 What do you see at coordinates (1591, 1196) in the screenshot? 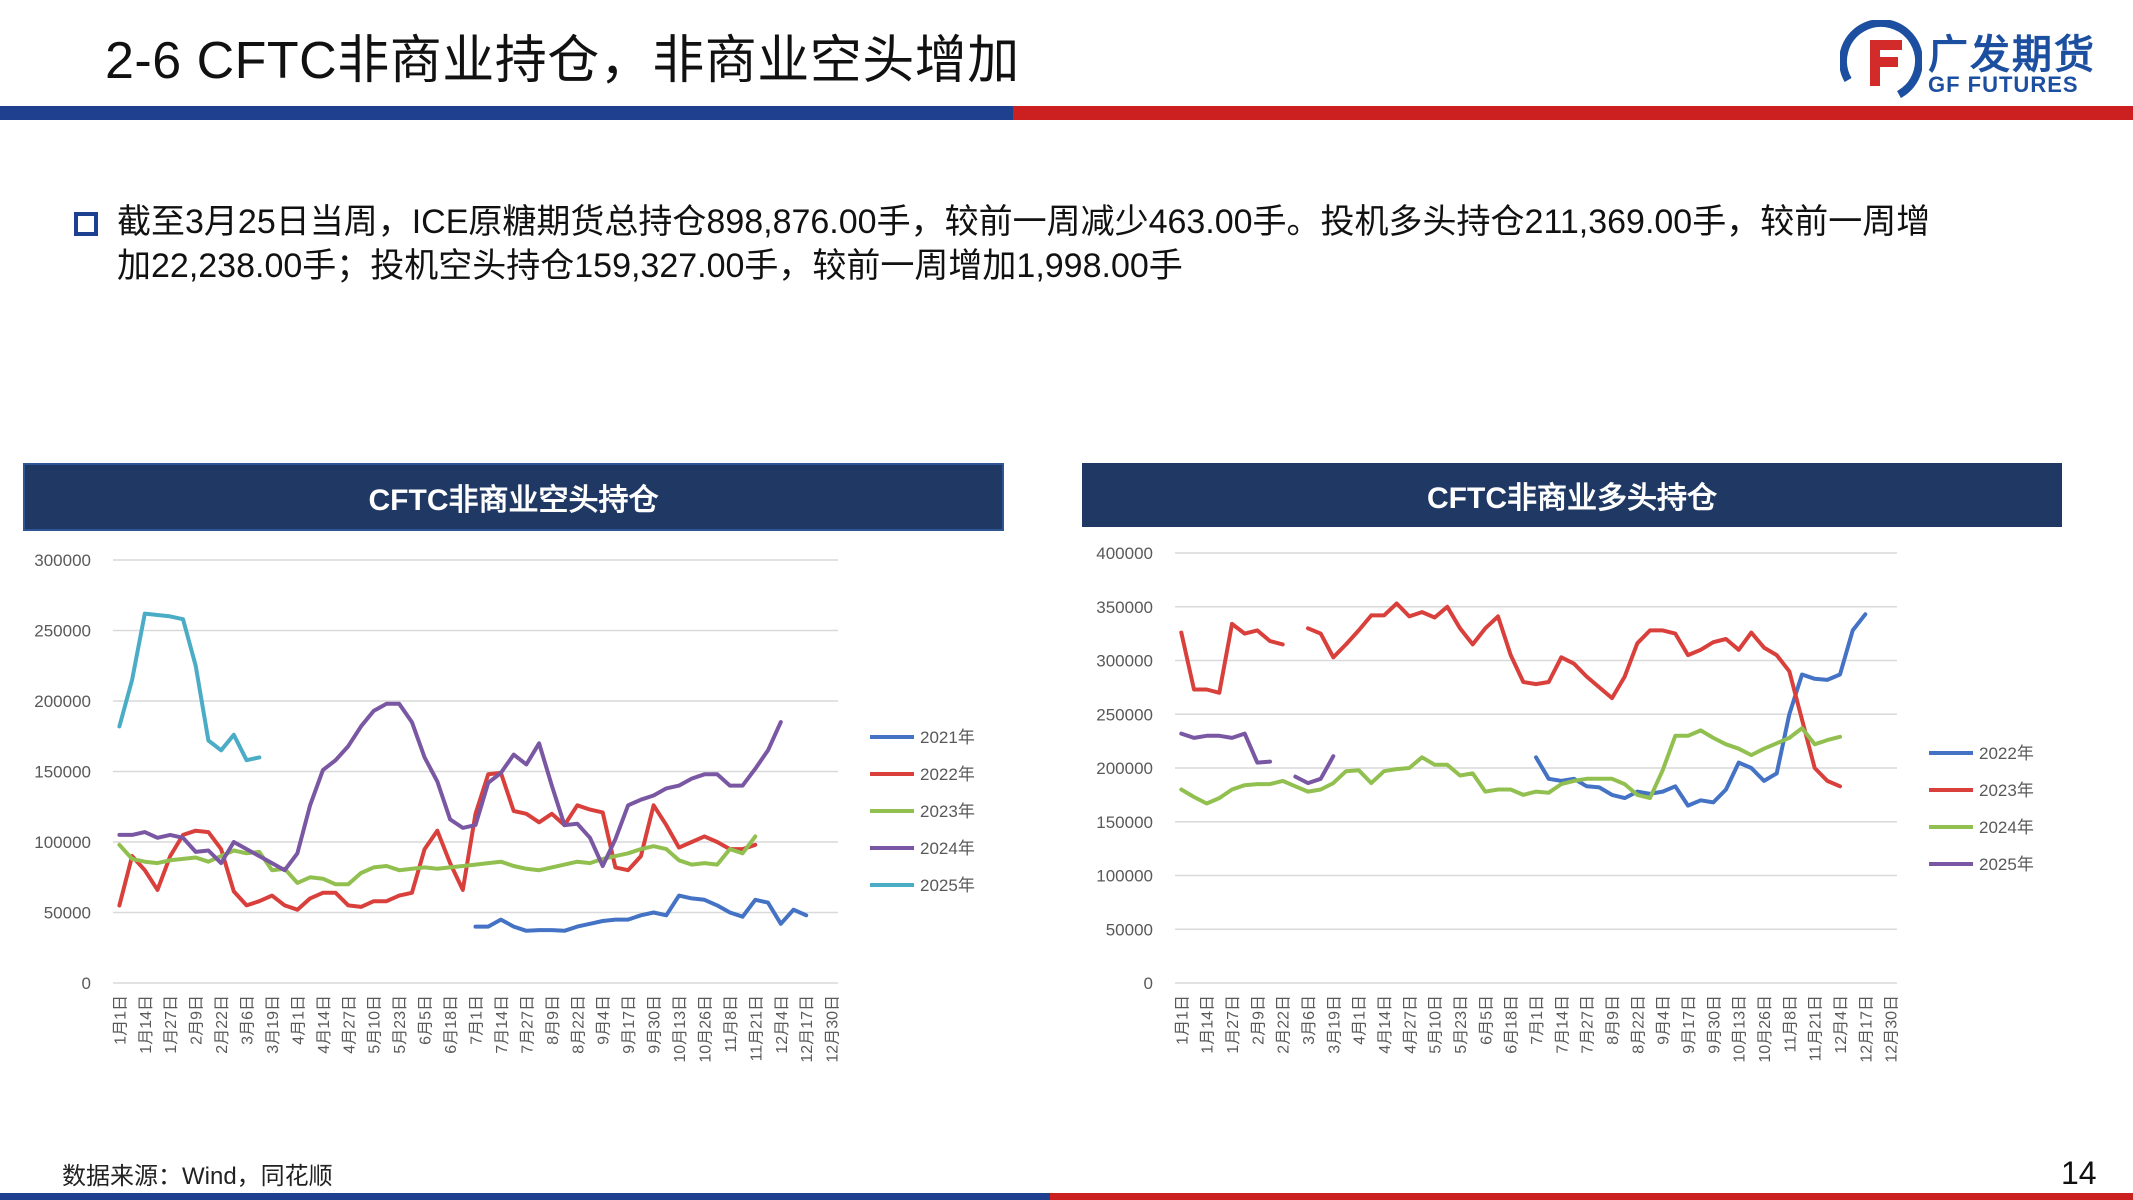
I see `footer-rule-red` at bounding box center [1591, 1196].